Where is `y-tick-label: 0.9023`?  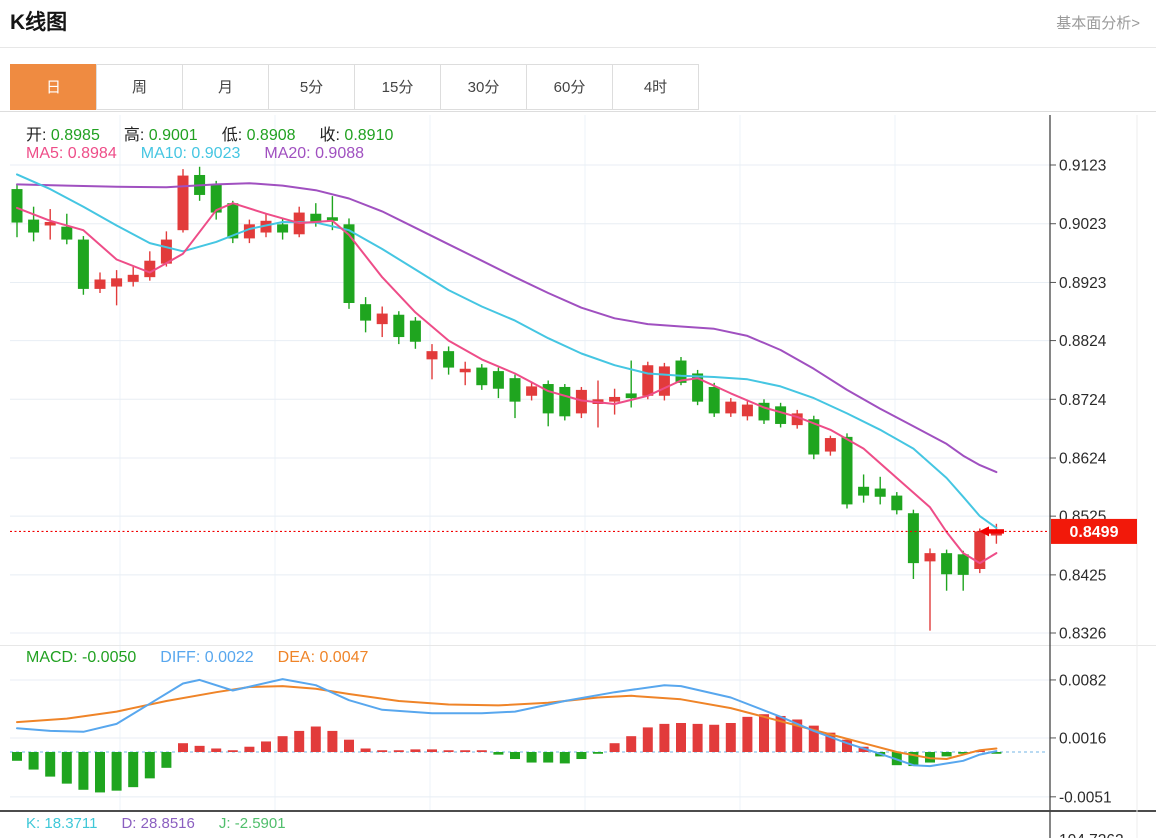
y-tick-label: 0.9023 is located at coordinates (1082, 224).